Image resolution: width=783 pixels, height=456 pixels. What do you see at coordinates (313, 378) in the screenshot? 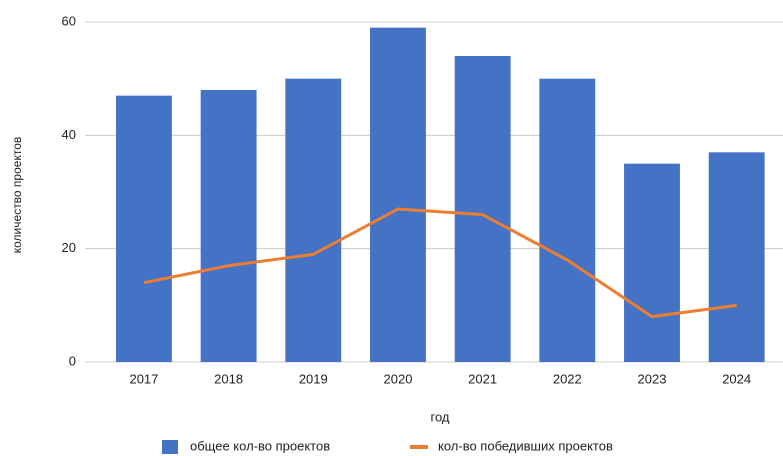
I see `x-tick-label: 2019` at bounding box center [313, 378].